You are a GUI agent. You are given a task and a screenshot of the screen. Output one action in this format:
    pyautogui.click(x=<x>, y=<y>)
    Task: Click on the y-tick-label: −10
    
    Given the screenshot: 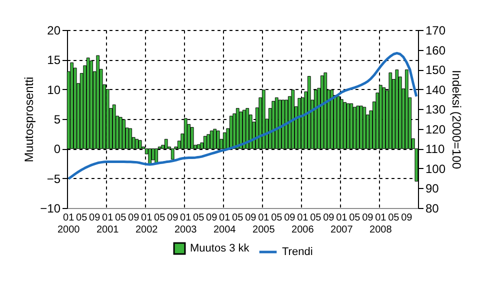 What is the action you would take?
    pyautogui.click(x=50, y=209)
    